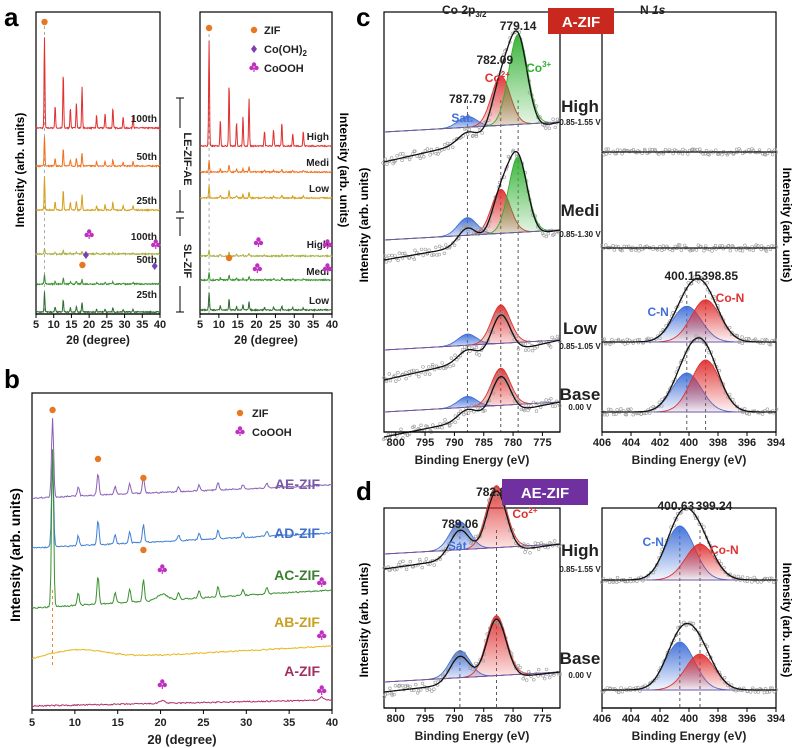  Describe the element at coordinates (187, 158) in the screenshot. I see `bracket-label-le: LE-ZIF-AE` at that location.